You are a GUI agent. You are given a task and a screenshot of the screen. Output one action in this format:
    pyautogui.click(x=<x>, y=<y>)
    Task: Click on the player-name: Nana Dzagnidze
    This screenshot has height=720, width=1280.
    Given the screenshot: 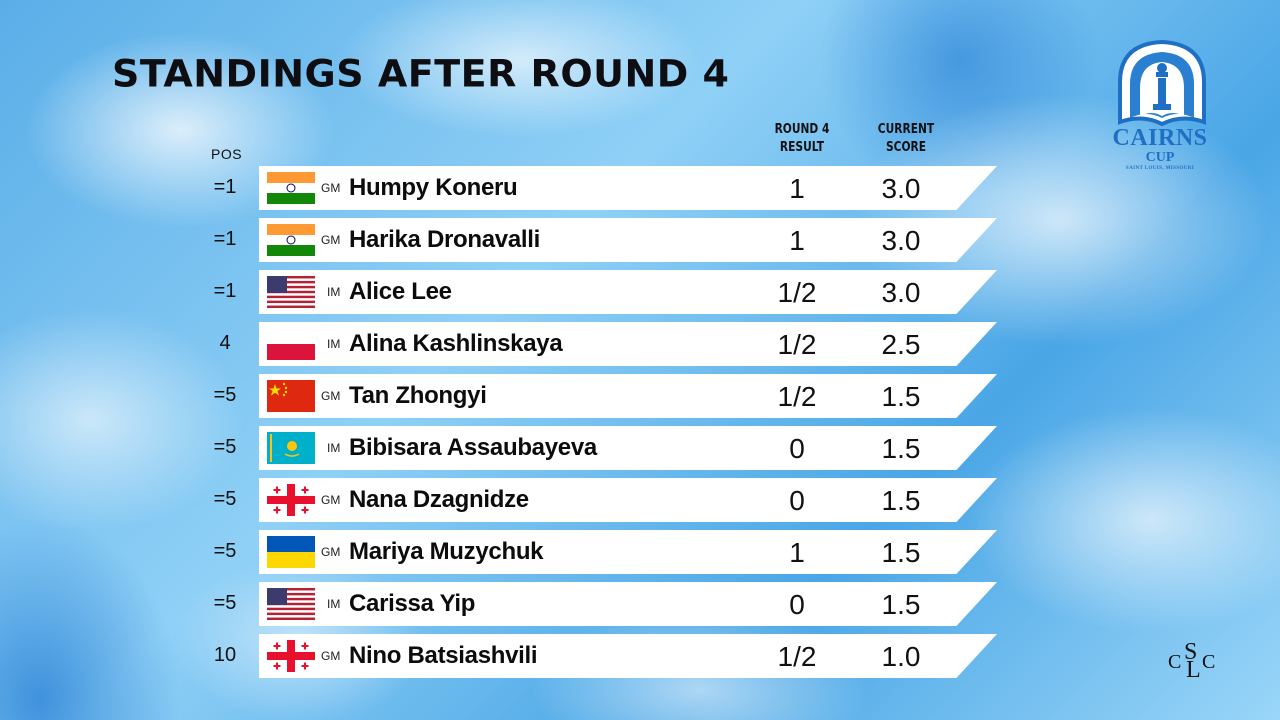 What is the action you would take?
    pyautogui.click(x=439, y=499)
    